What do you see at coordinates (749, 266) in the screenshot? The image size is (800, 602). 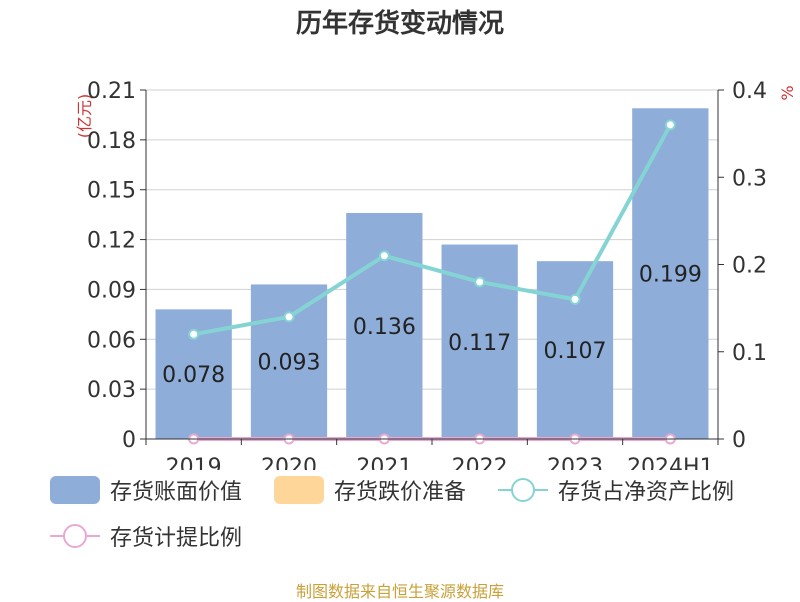 I see `right-axis-tick-label: 0.2` at bounding box center [749, 266].